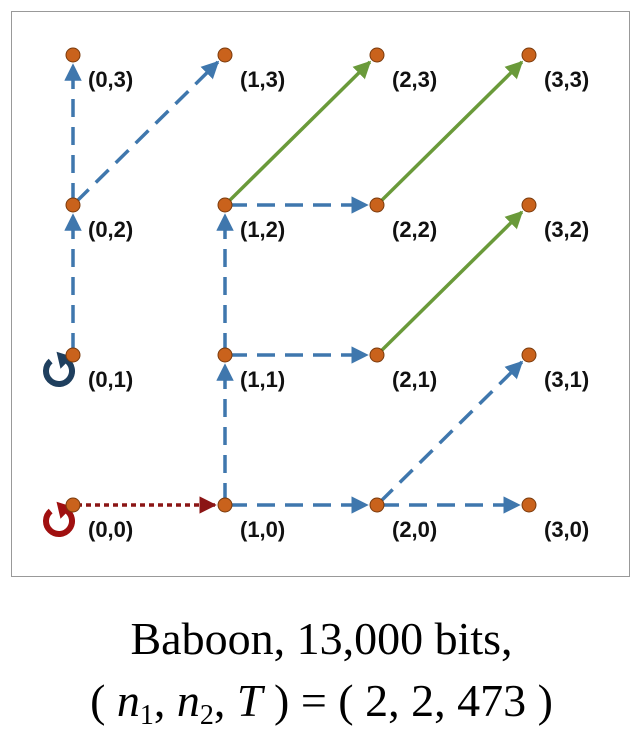  I want to click on state-label-12: (1,2), so click(262, 229).